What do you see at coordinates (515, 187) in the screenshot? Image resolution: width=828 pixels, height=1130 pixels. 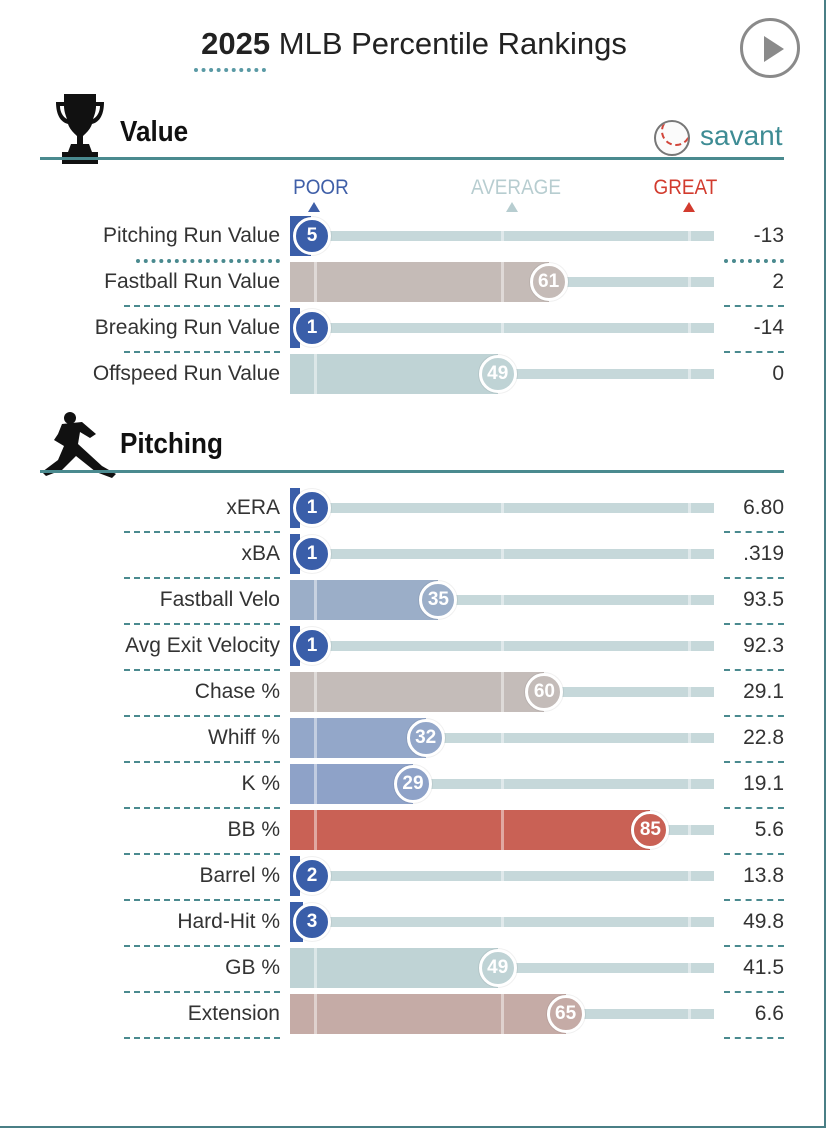 I see `scale-average: AVERAGE` at bounding box center [515, 187].